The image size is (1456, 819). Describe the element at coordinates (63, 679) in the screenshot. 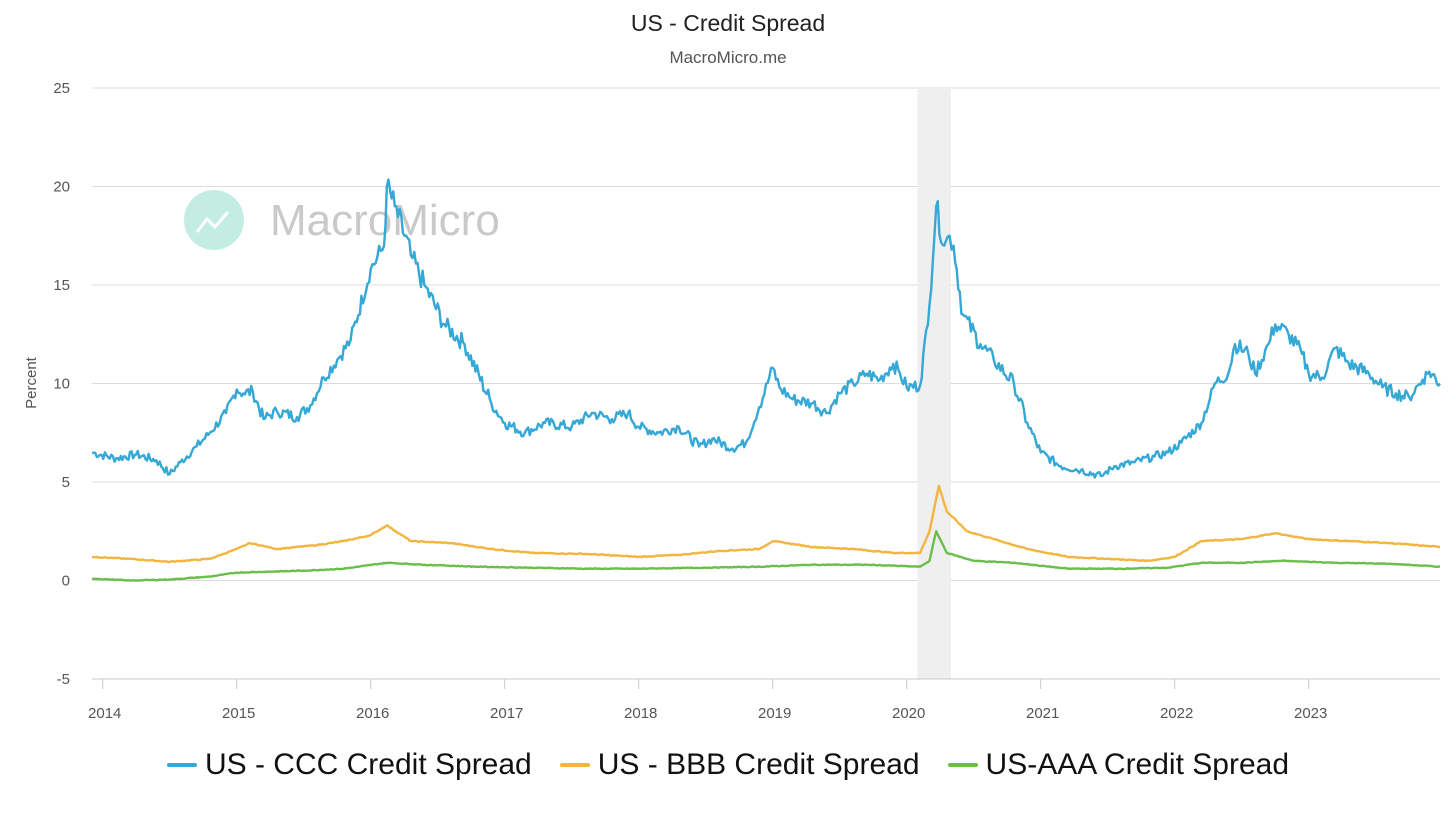

I see `y-tick-label: -5` at that location.